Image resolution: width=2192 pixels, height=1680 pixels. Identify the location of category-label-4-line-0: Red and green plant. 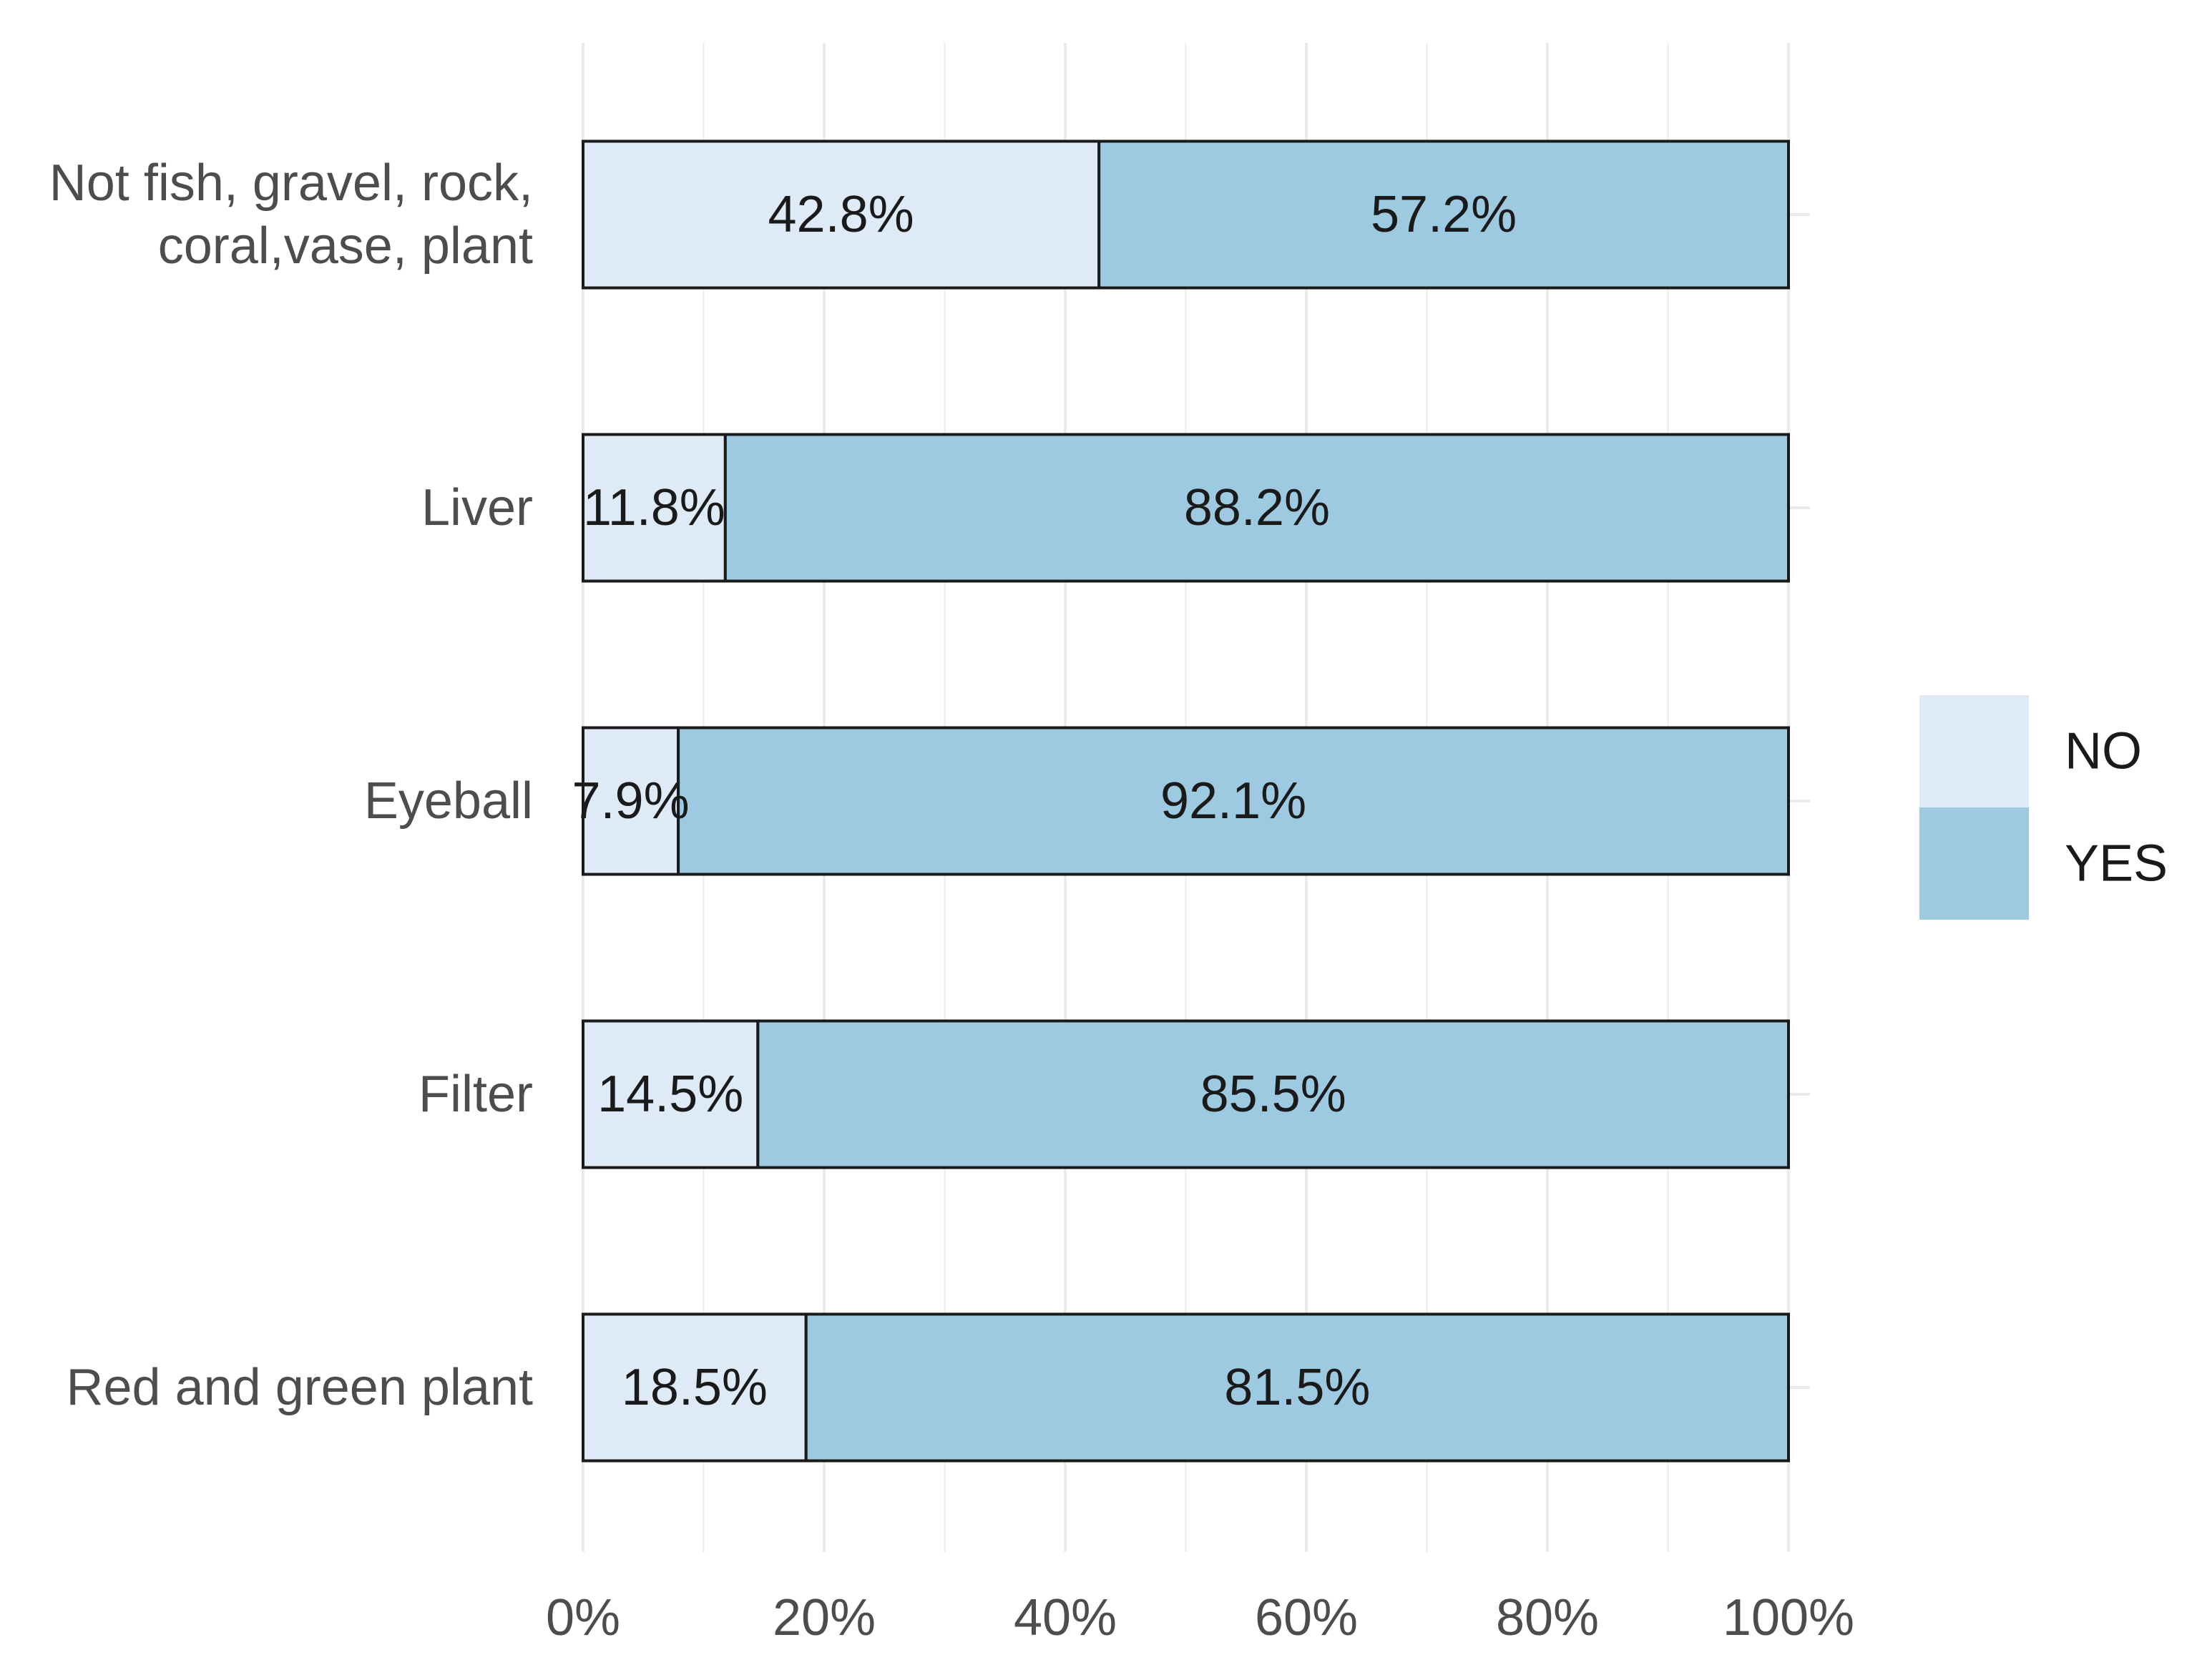
(300, 1387).